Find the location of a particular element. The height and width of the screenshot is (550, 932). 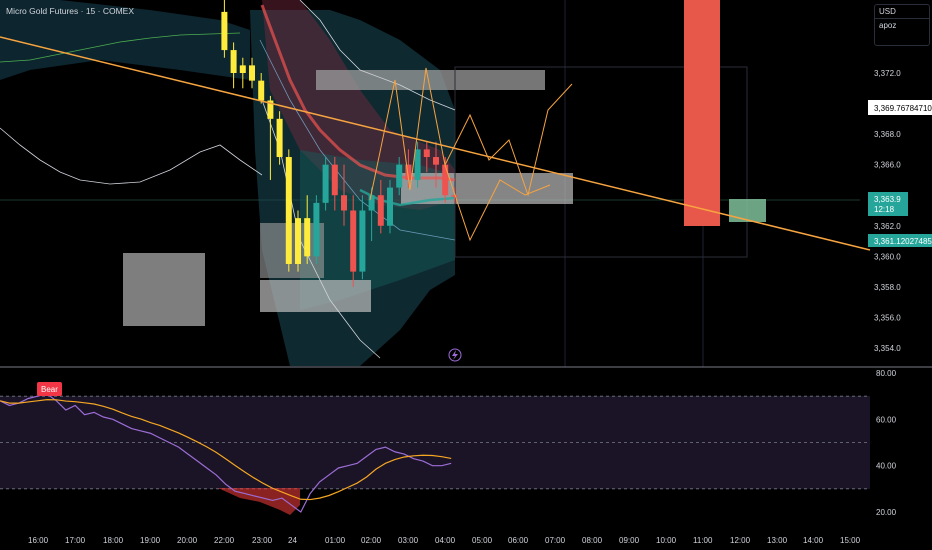

y-tick-label: 3,372.0 is located at coordinates (887, 73).